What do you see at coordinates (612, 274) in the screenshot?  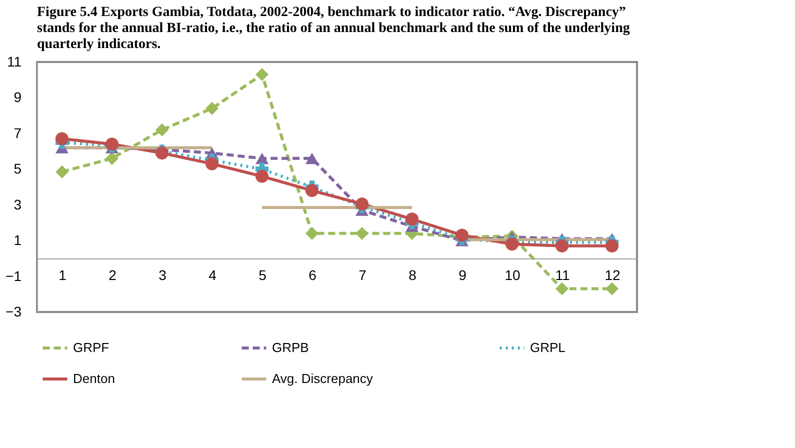 I see `x-tick-label: 12` at bounding box center [612, 274].